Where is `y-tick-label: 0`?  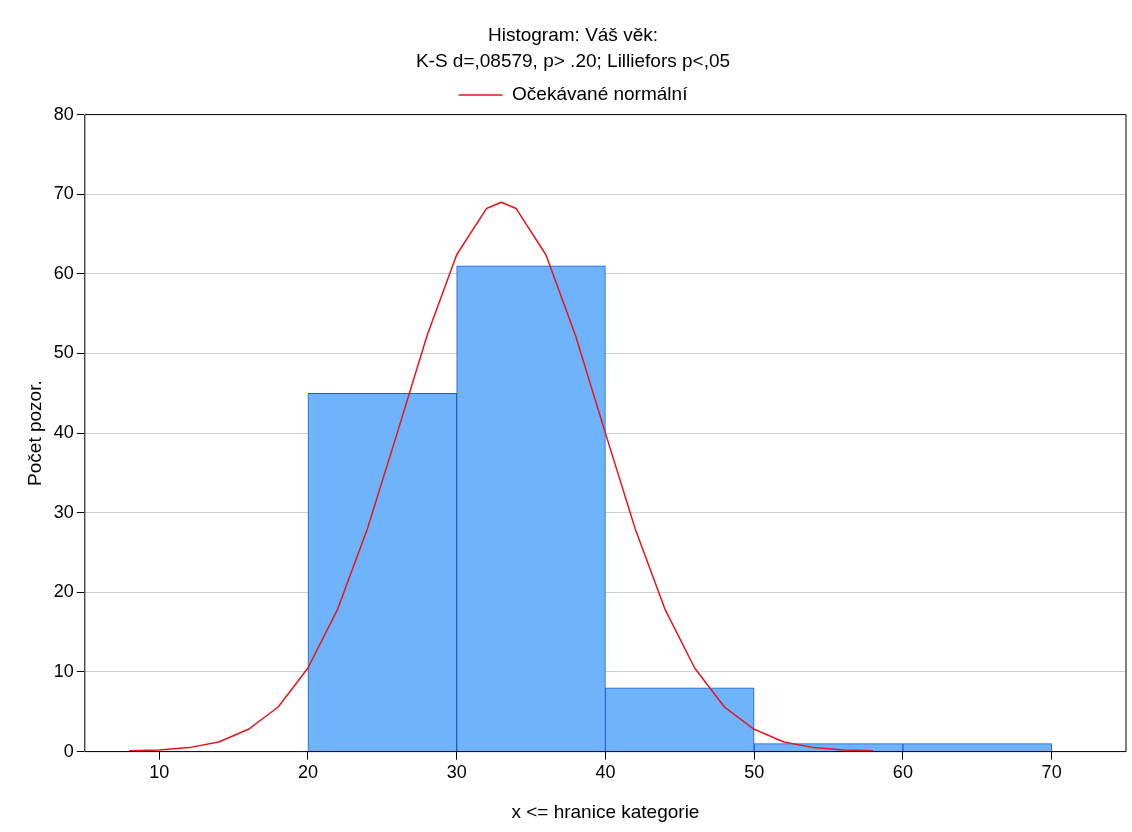
y-tick-label: 0 is located at coordinates (68, 750).